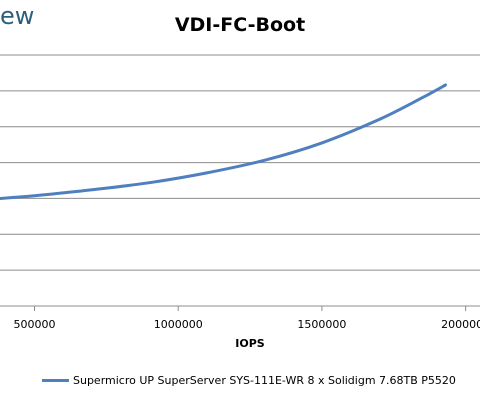 The width and height of the screenshot is (480, 401). I want to click on x-tick-label: 2000000, so click(460, 324).